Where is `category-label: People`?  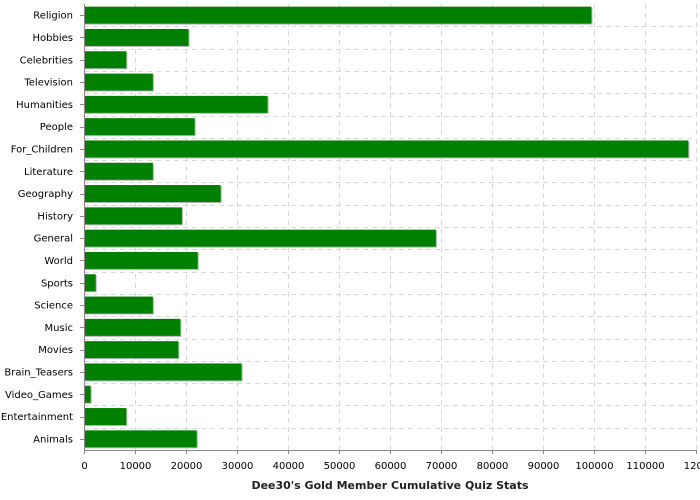 category-label: People is located at coordinates (56, 127).